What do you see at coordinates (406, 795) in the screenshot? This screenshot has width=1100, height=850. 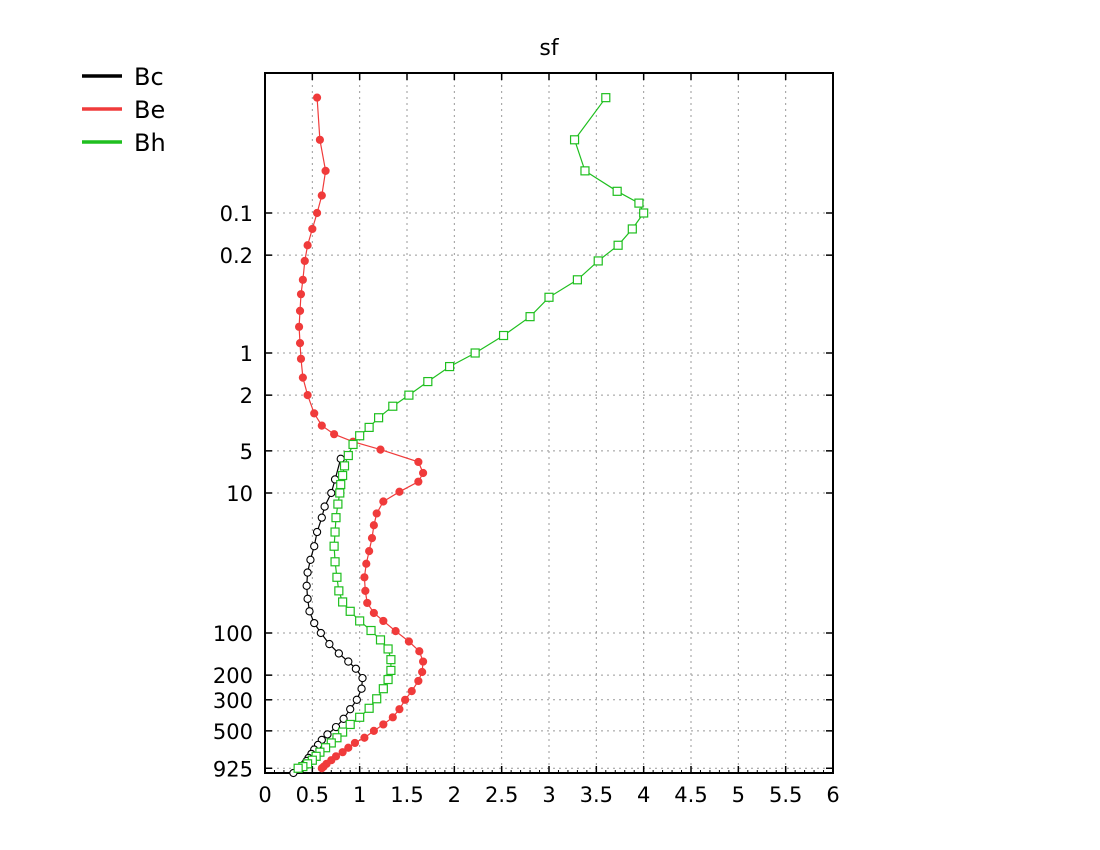 I see `x-tick-label: 1.5` at bounding box center [406, 795].